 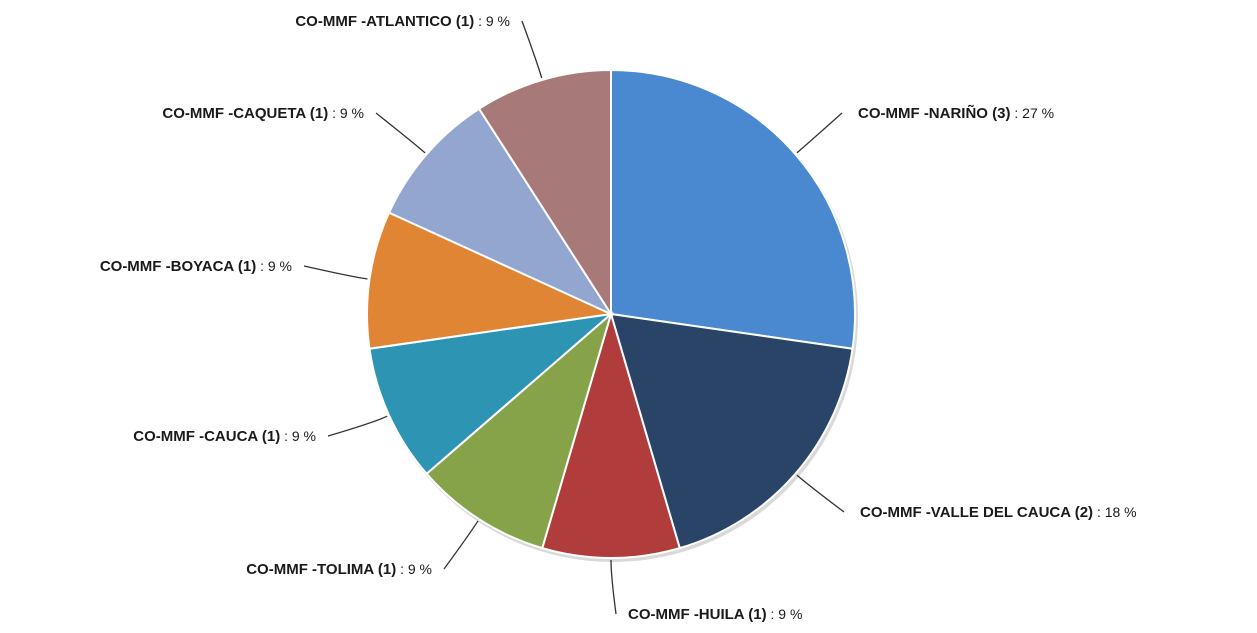 What do you see at coordinates (697, 614) in the screenshot?
I see `slice-label-name: CO-MMF -HUILA (1)` at bounding box center [697, 614].